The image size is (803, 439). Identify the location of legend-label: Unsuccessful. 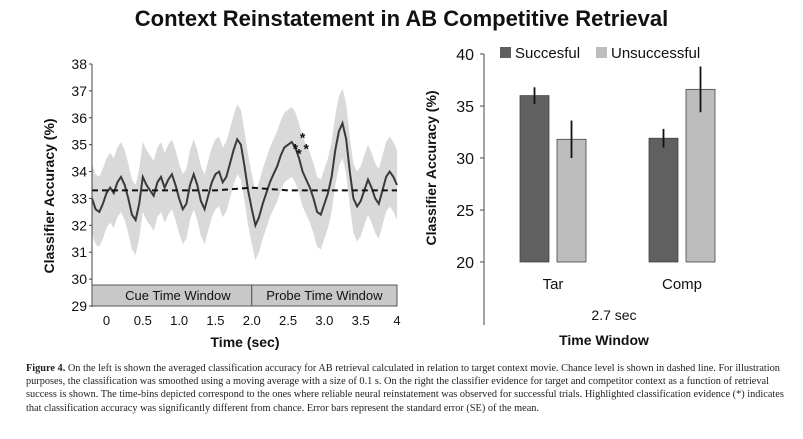
(655, 53).